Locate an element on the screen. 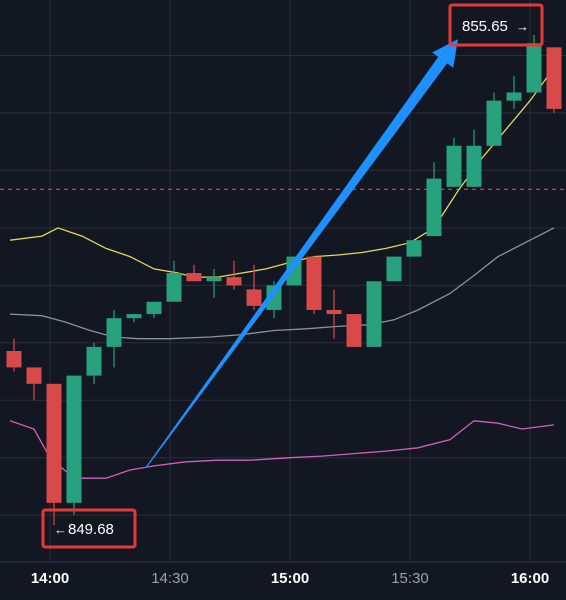  low-price-label: 849.68 is located at coordinates (91, 529).